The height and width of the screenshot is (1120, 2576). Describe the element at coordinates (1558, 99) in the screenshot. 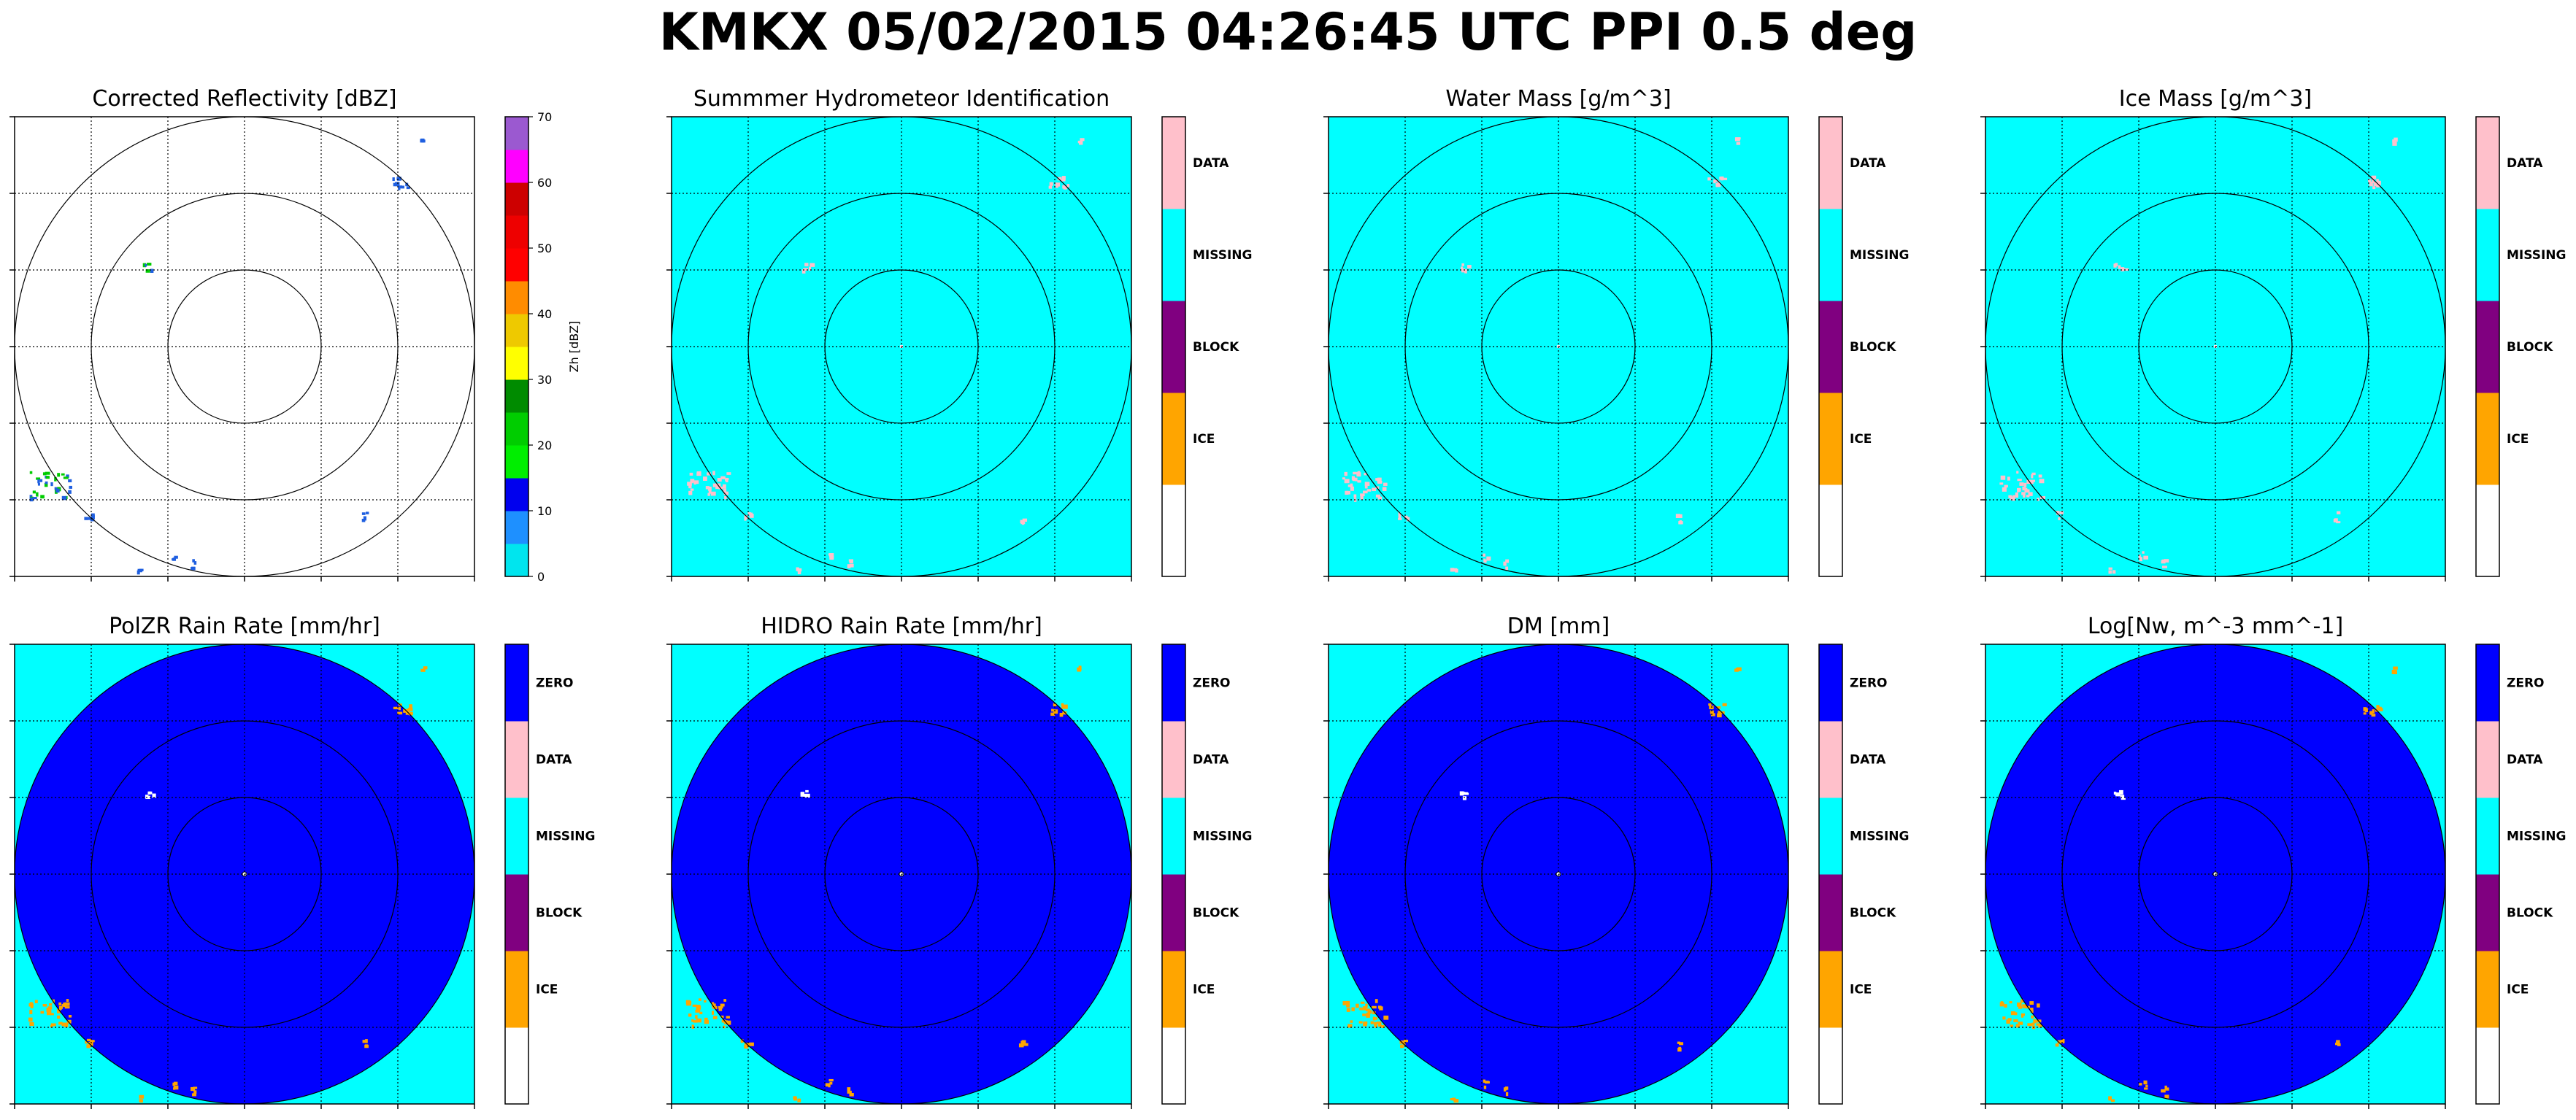

I see `panel-title: Water Mass [g/m^3]` at that location.